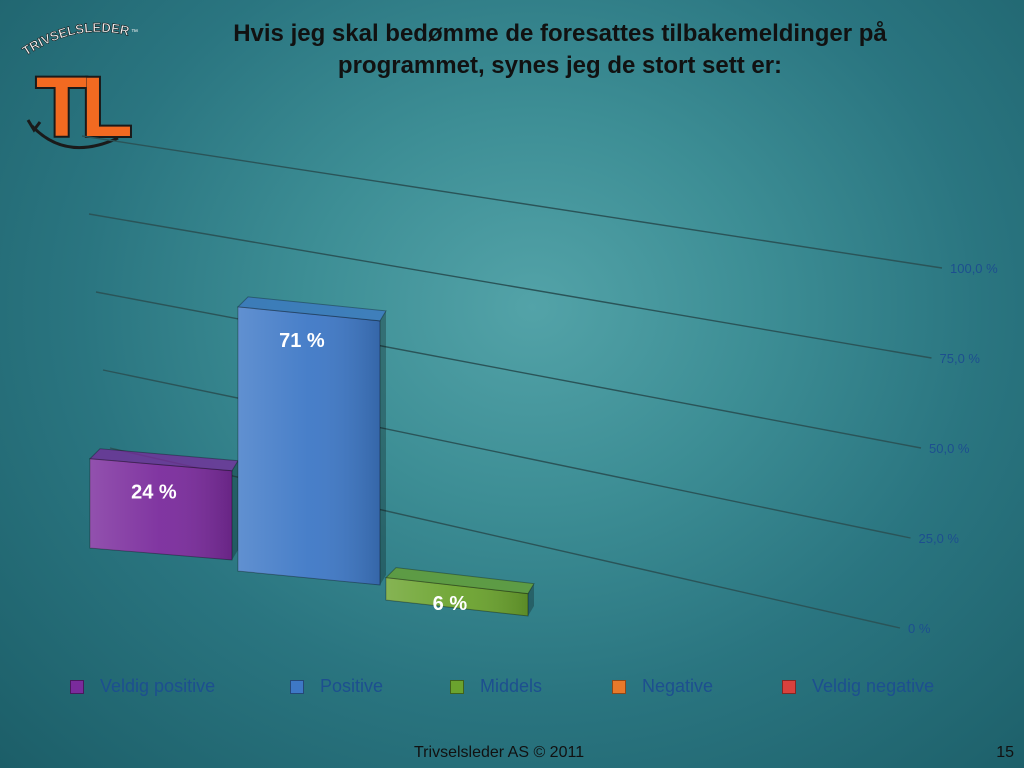 The width and height of the screenshot is (1024, 768). I want to click on bar-veldig-positive: 24 %, so click(163, 504).